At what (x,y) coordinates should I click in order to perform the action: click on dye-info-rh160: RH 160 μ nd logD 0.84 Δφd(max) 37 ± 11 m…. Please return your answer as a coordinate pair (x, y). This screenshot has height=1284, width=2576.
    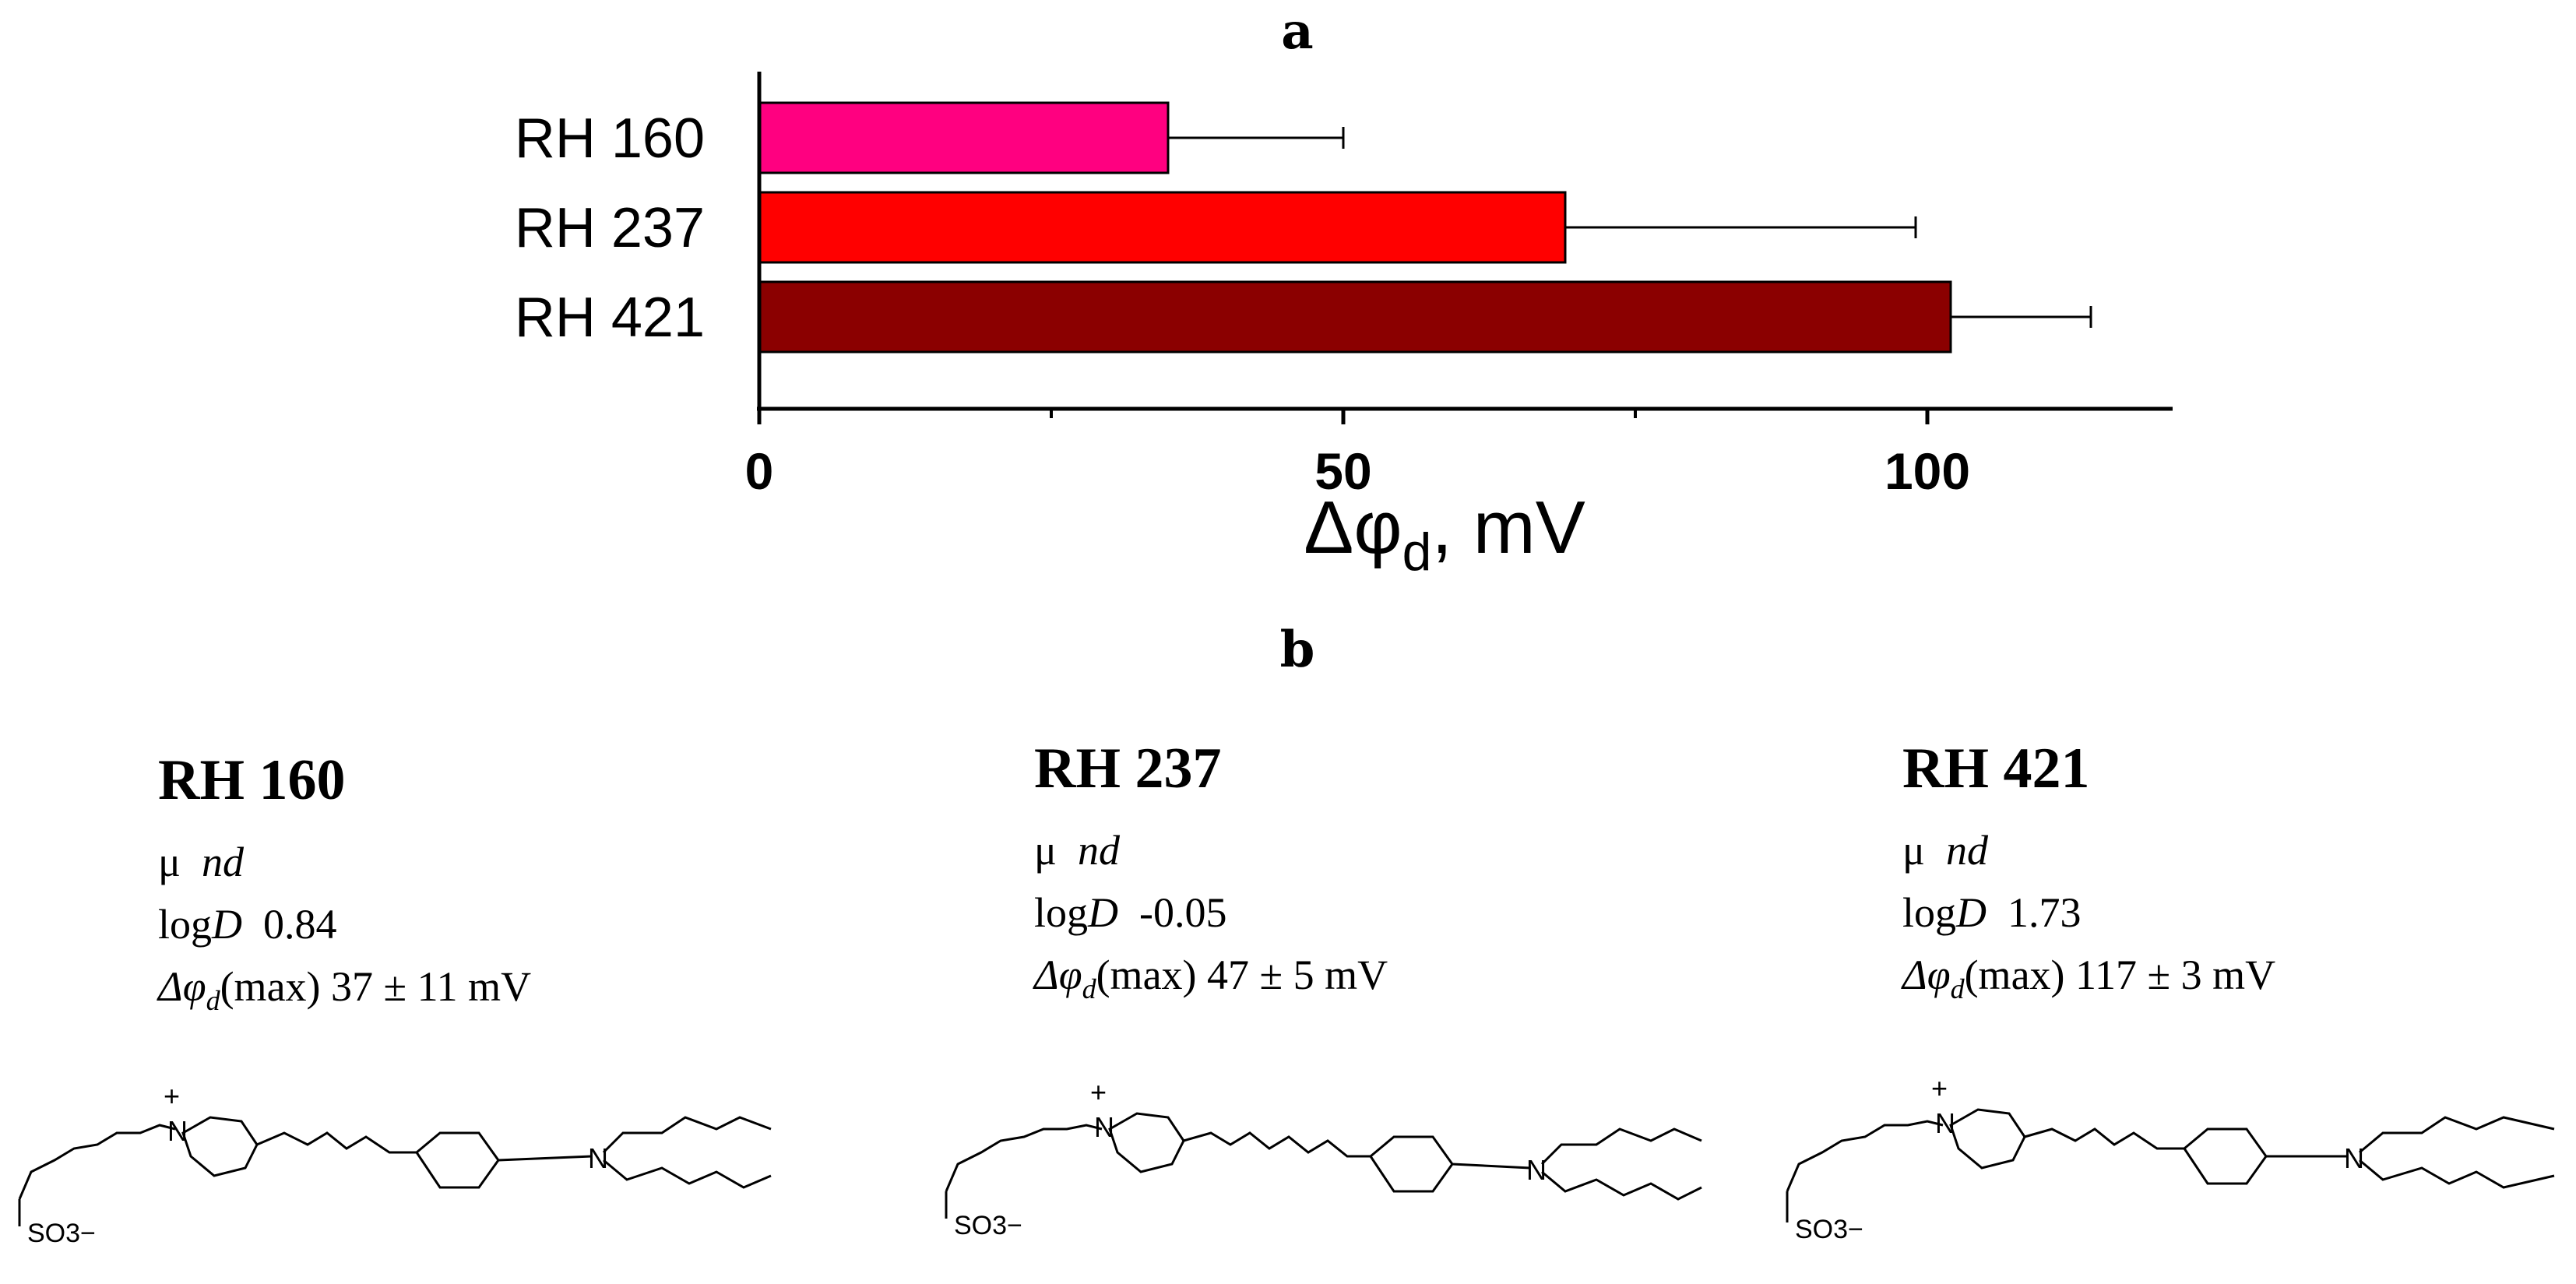
    Looking at the image, I should click on (344, 890).